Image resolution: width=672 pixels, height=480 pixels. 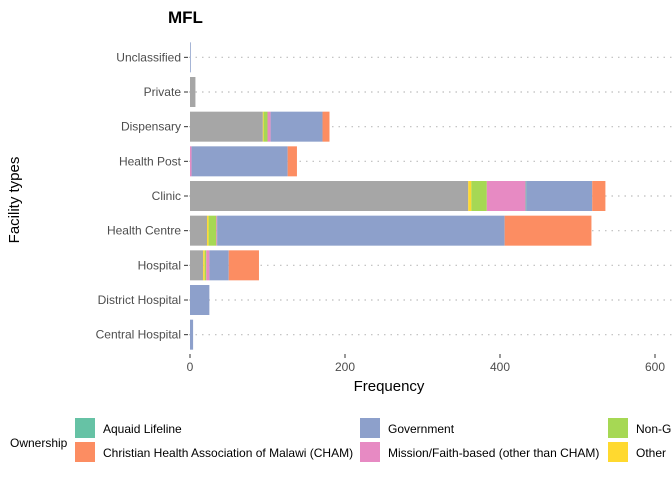 What do you see at coordinates (150, 161) in the screenshot?
I see `y-tick-label: Health Post` at bounding box center [150, 161].